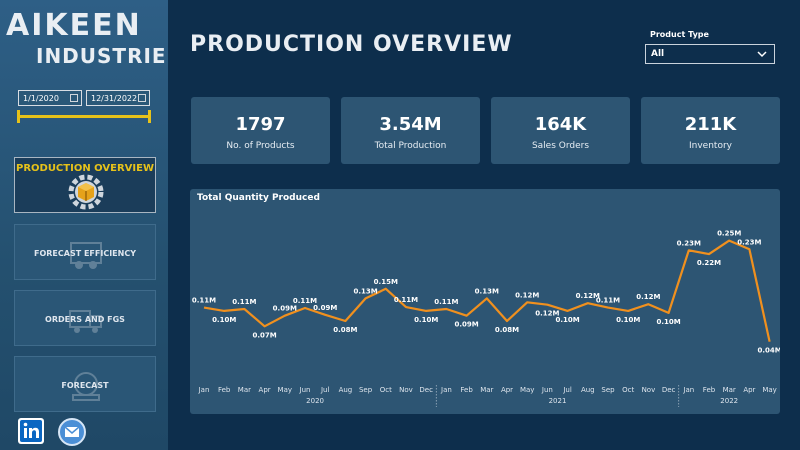 The height and width of the screenshot is (450, 800). What do you see at coordinates (260, 124) in the screenshot?
I see `kpi-value: 1797` at bounding box center [260, 124].